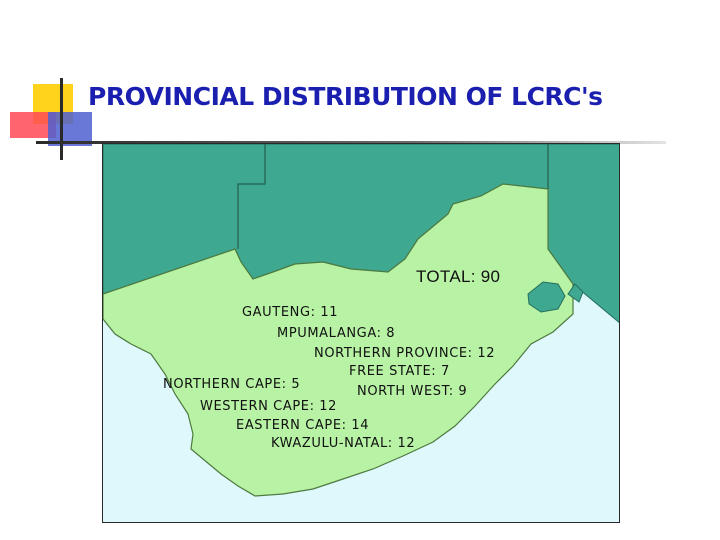  Describe the element at coordinates (351, 142) in the screenshot. I see `decor-horizontal-line` at that location.